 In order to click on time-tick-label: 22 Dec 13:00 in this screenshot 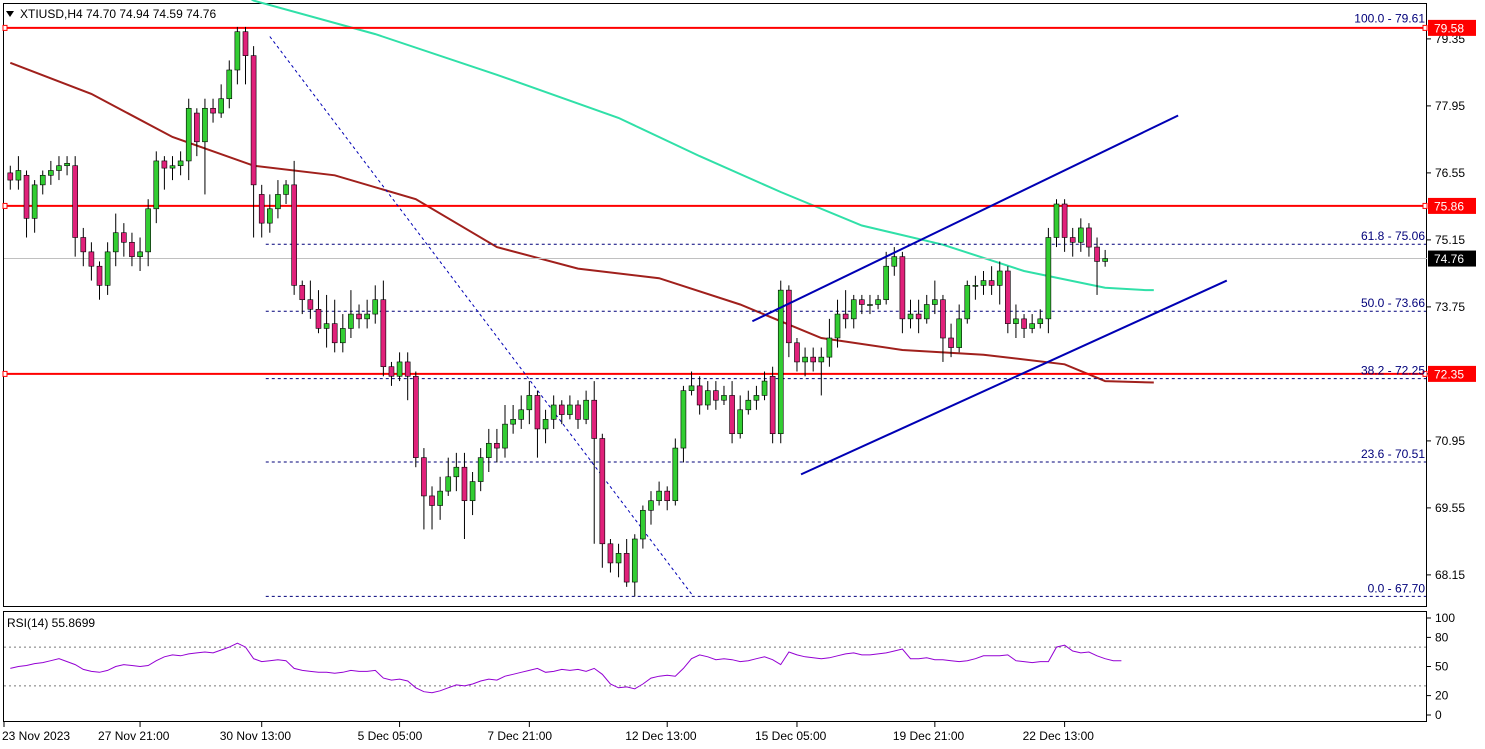, I will do `click(1059, 736)`.